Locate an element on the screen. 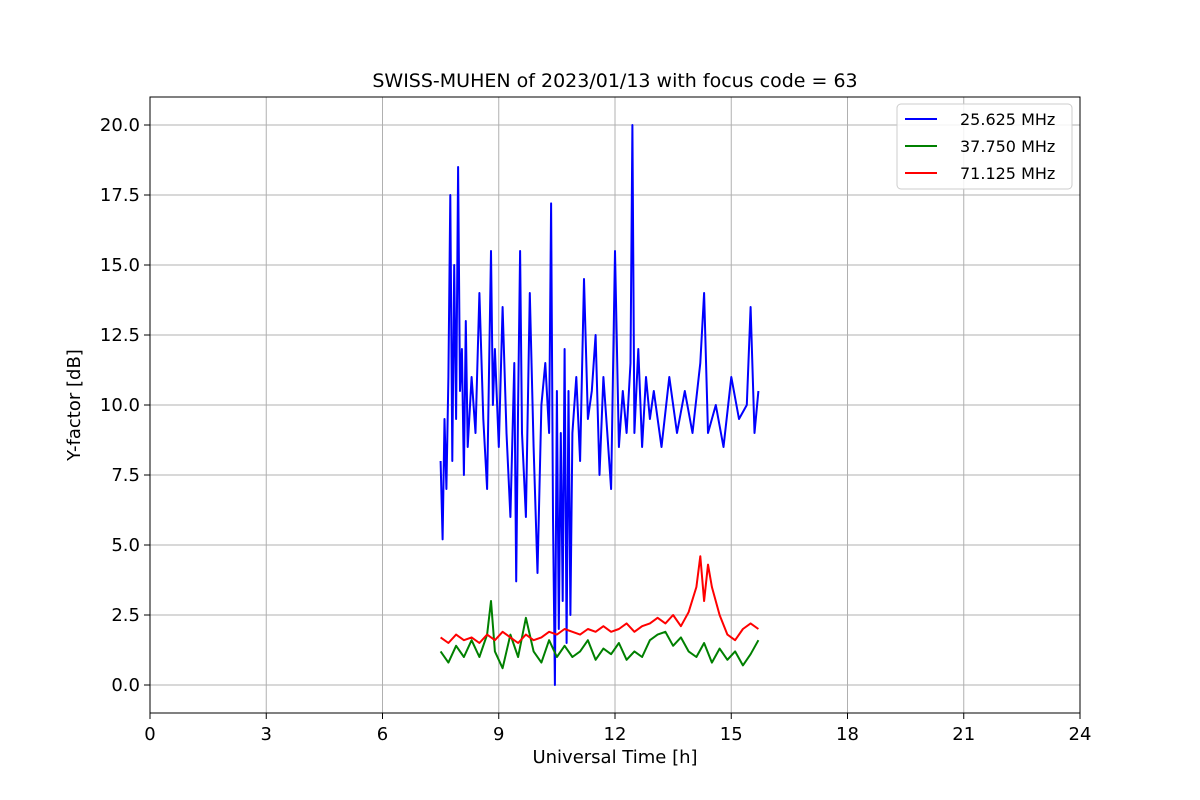  y-axis: 0.0 2.5 5.0 7.5 10.0 12.5 15.0 17.5 20.0 is located at coordinates (125, 405).